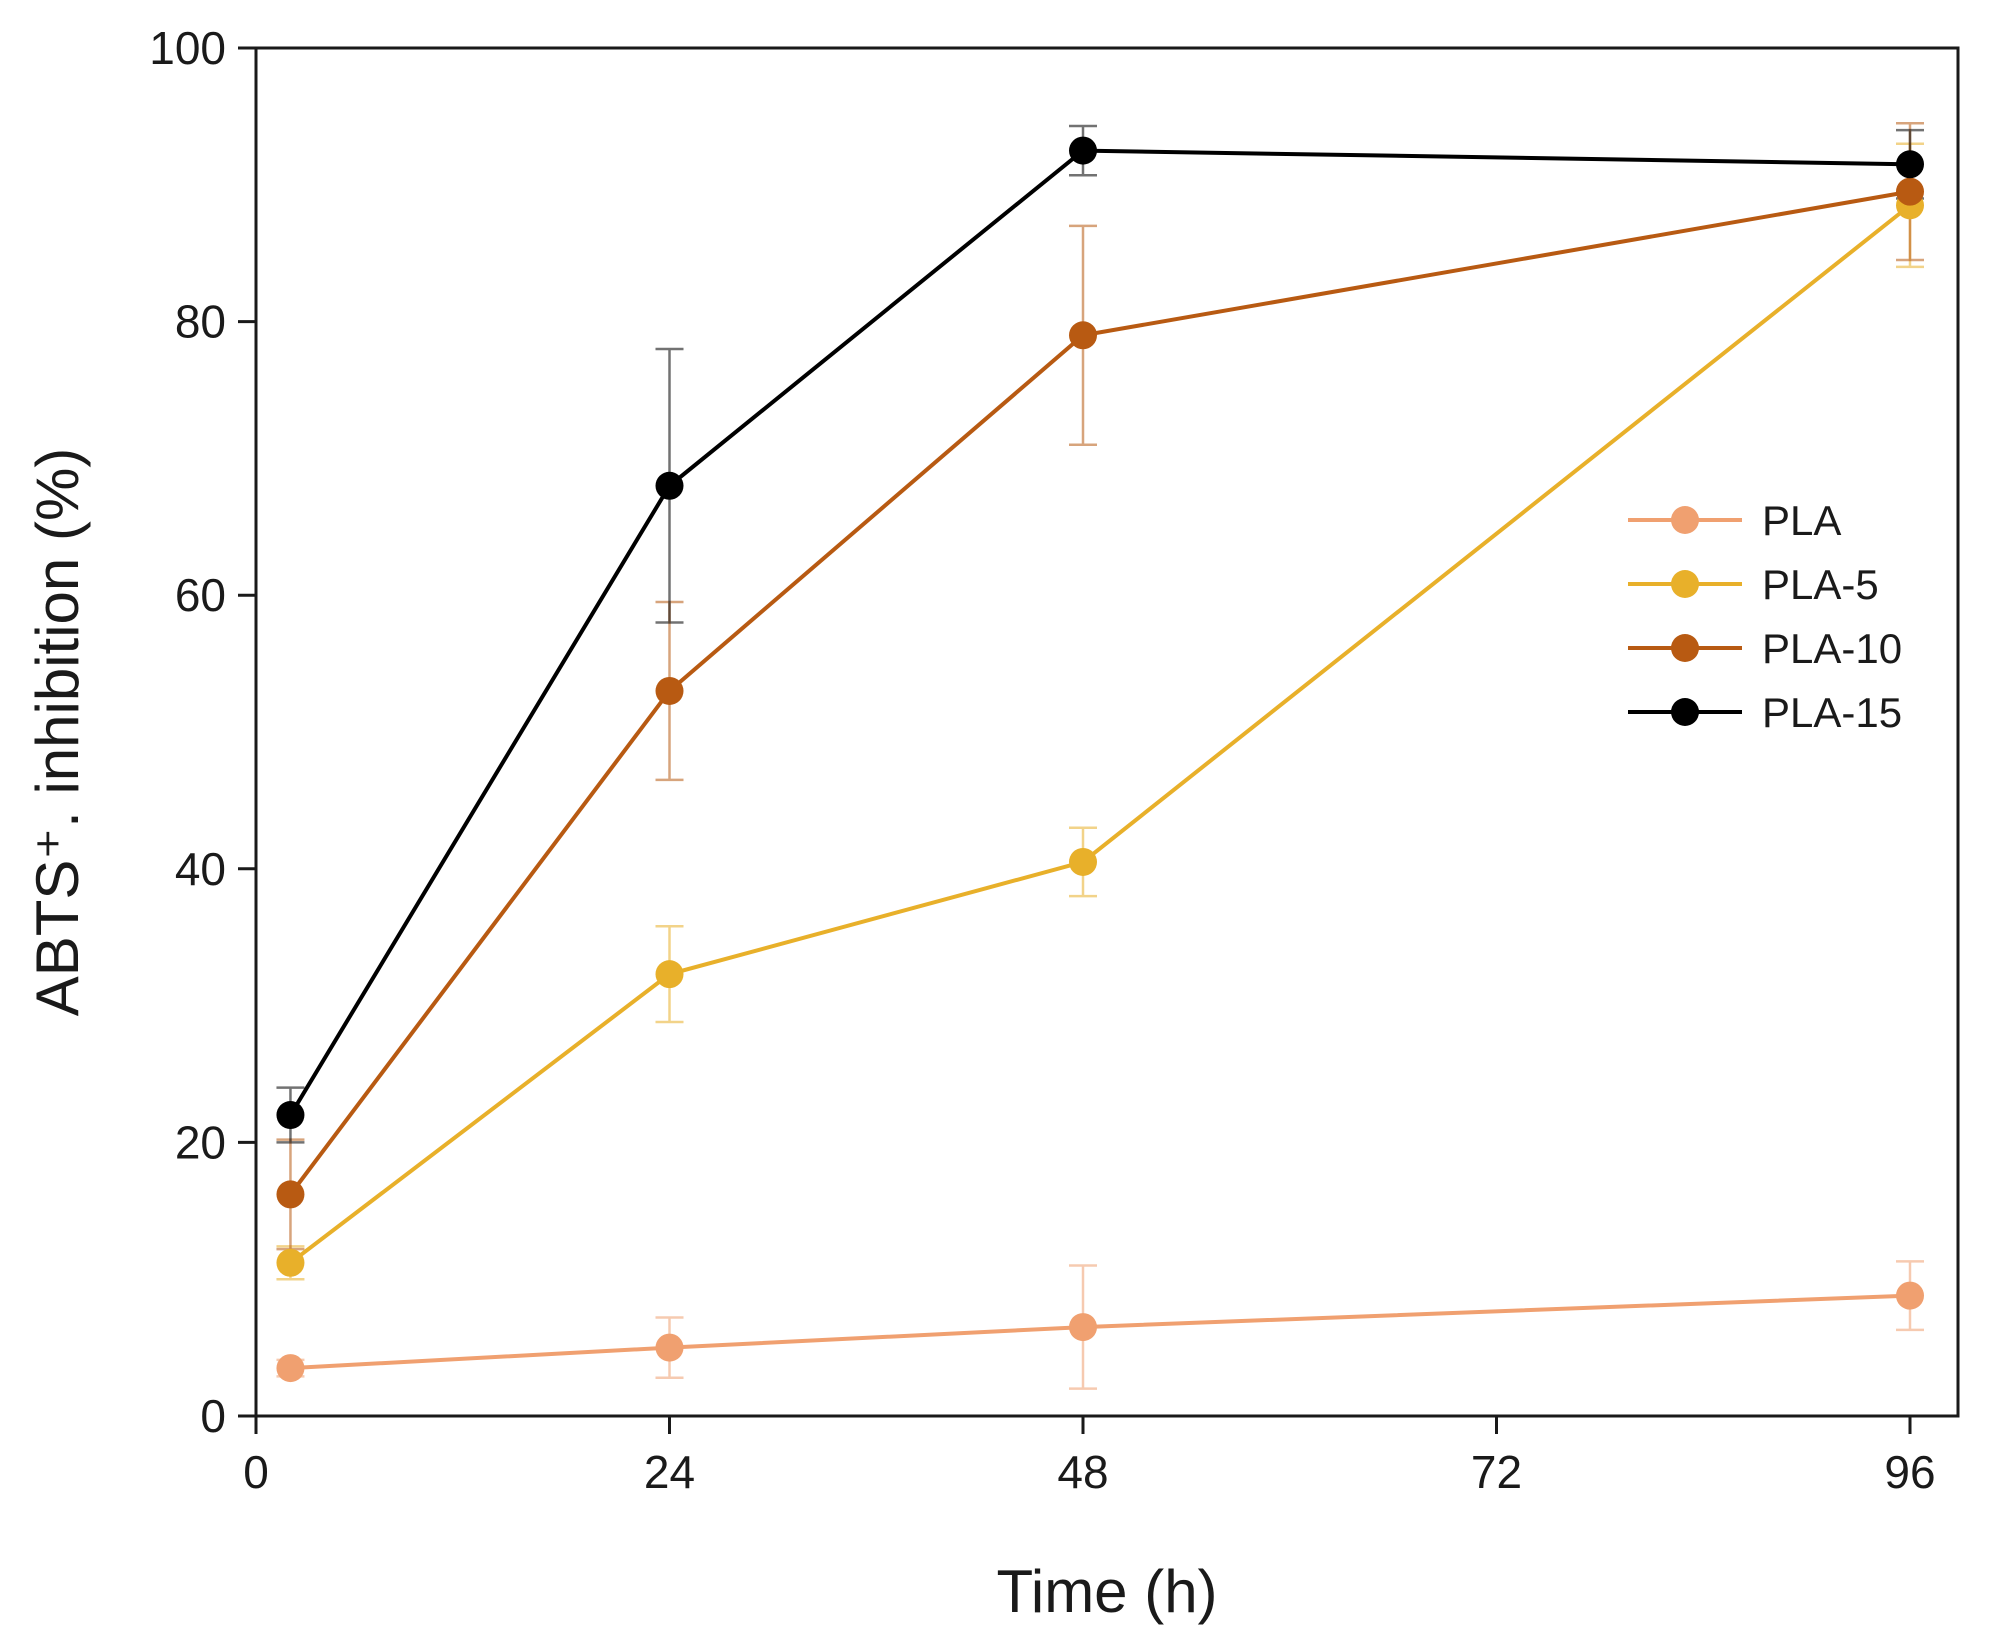 This screenshot has height=1644, width=2000. What do you see at coordinates (256, 1472) in the screenshot?
I see `x-tick-label: 0` at bounding box center [256, 1472].